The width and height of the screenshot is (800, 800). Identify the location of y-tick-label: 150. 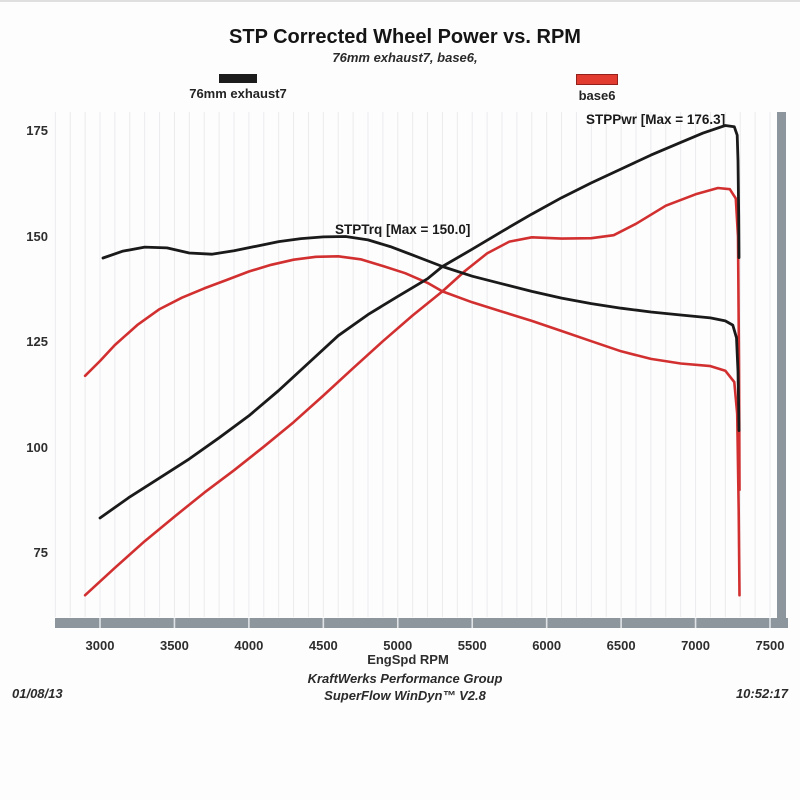
(37, 236).